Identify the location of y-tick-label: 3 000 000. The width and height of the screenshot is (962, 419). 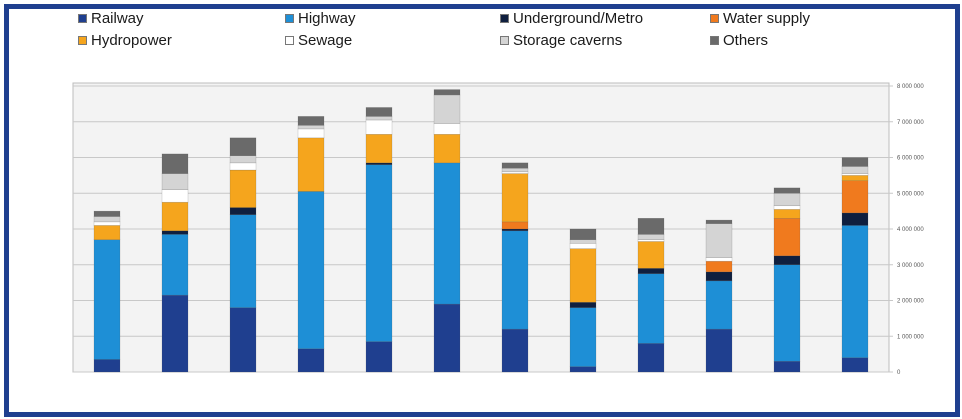
(910, 266).